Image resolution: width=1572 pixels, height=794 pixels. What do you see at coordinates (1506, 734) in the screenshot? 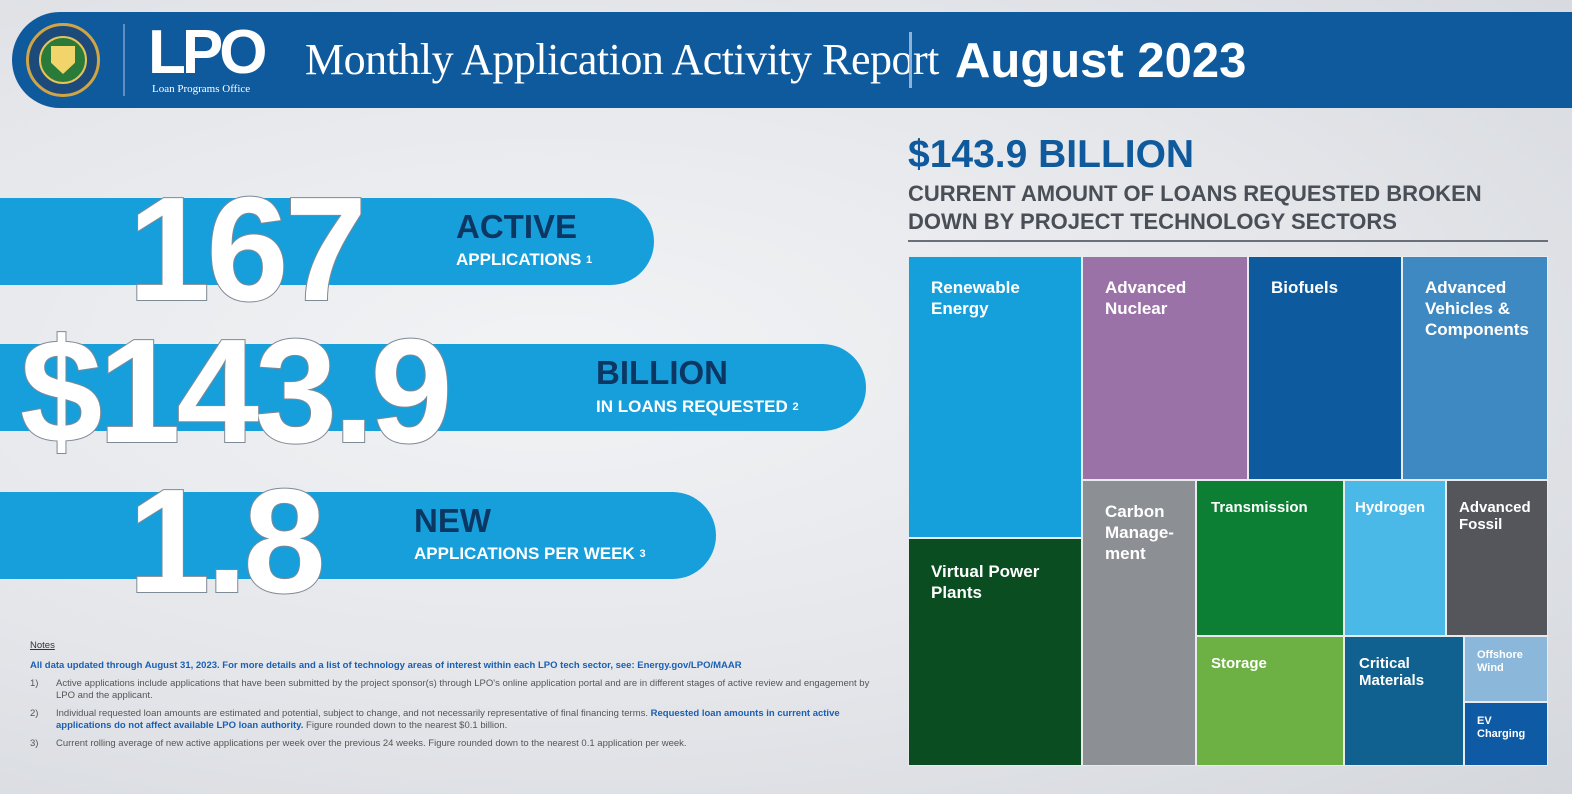
I see `cell-ev-charging: EV Charging` at bounding box center [1506, 734].